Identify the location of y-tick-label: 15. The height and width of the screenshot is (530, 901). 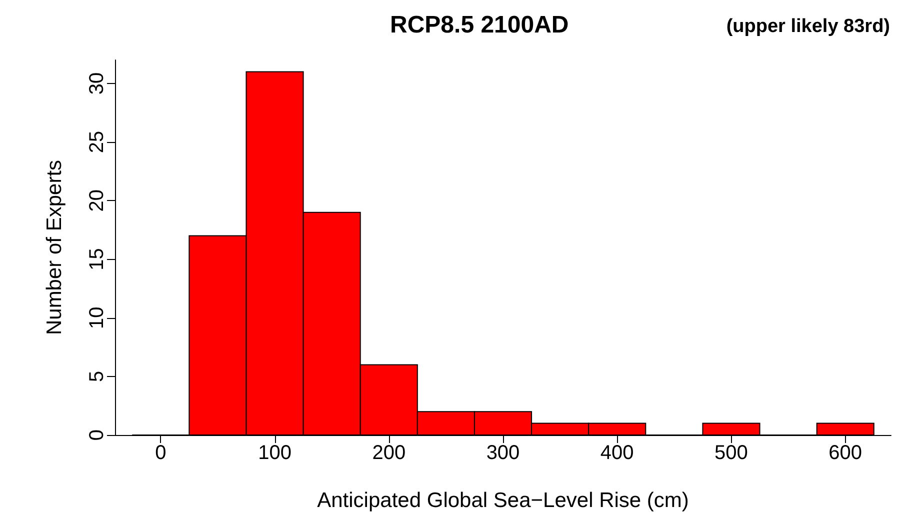
(97, 259).